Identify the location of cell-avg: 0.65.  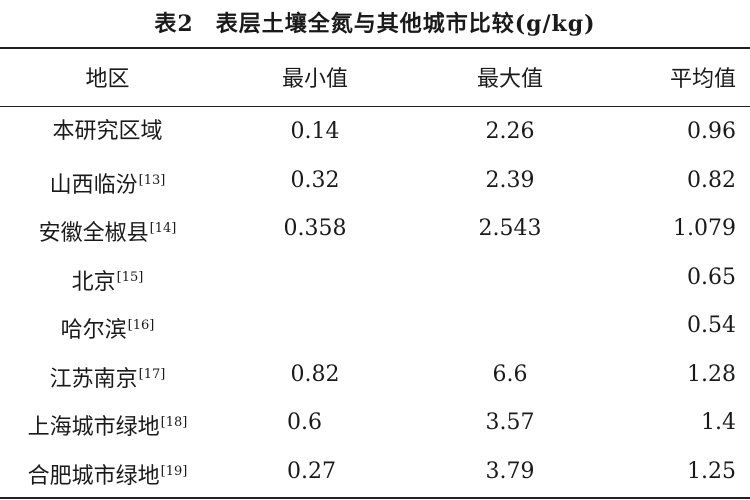
(711, 277).